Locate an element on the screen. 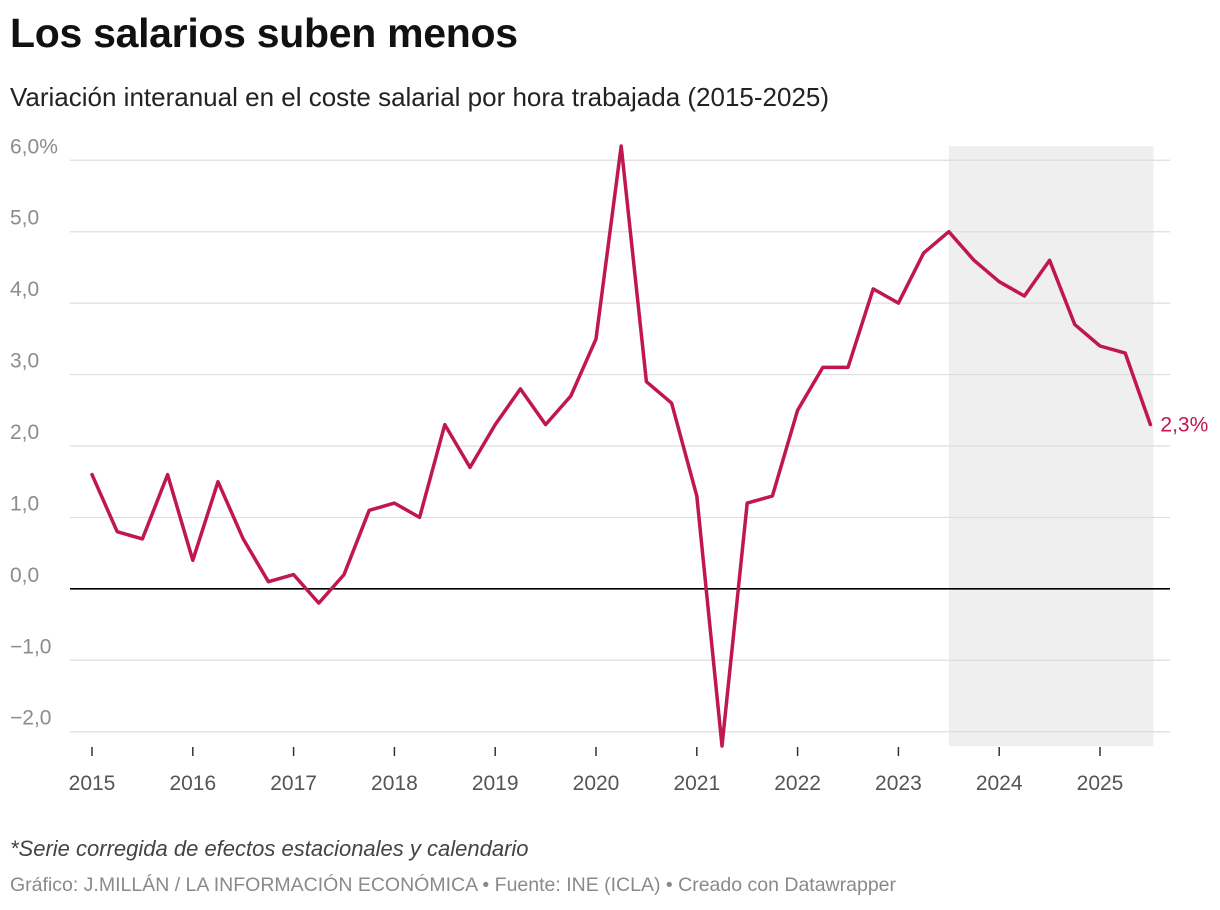 This screenshot has width=1220, height=910. y-tick-label: 1,0 is located at coordinates (24, 503).